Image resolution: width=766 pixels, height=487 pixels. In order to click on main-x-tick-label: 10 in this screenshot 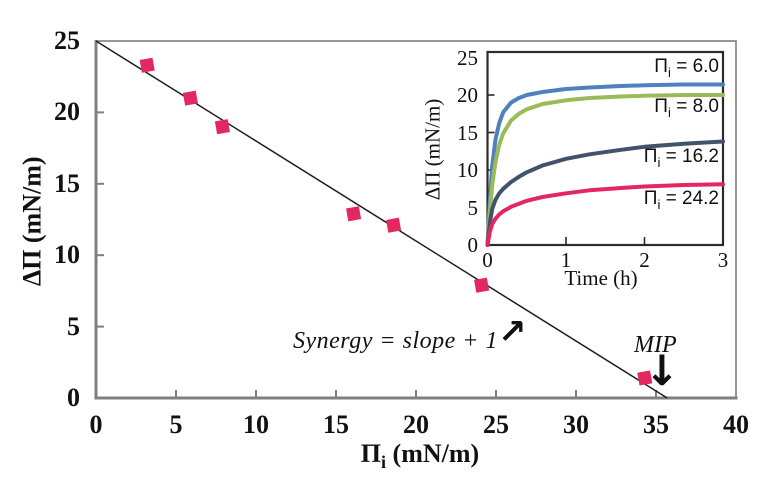, I will do `click(256, 424)`.